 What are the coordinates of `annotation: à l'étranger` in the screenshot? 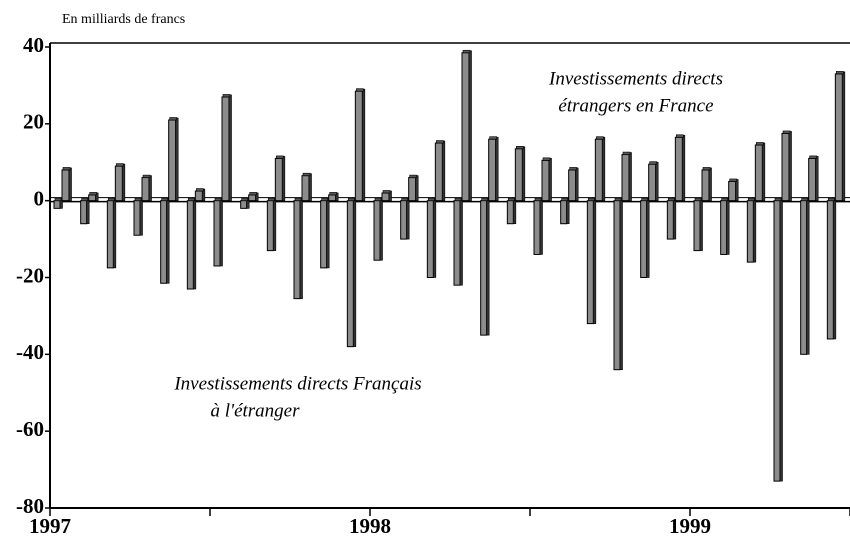 It's located at (255, 410).